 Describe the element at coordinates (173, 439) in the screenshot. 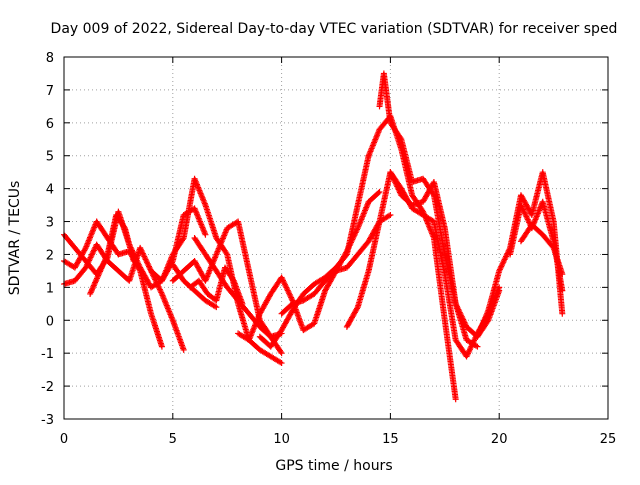

I see `x-tick-label: 5` at that location.